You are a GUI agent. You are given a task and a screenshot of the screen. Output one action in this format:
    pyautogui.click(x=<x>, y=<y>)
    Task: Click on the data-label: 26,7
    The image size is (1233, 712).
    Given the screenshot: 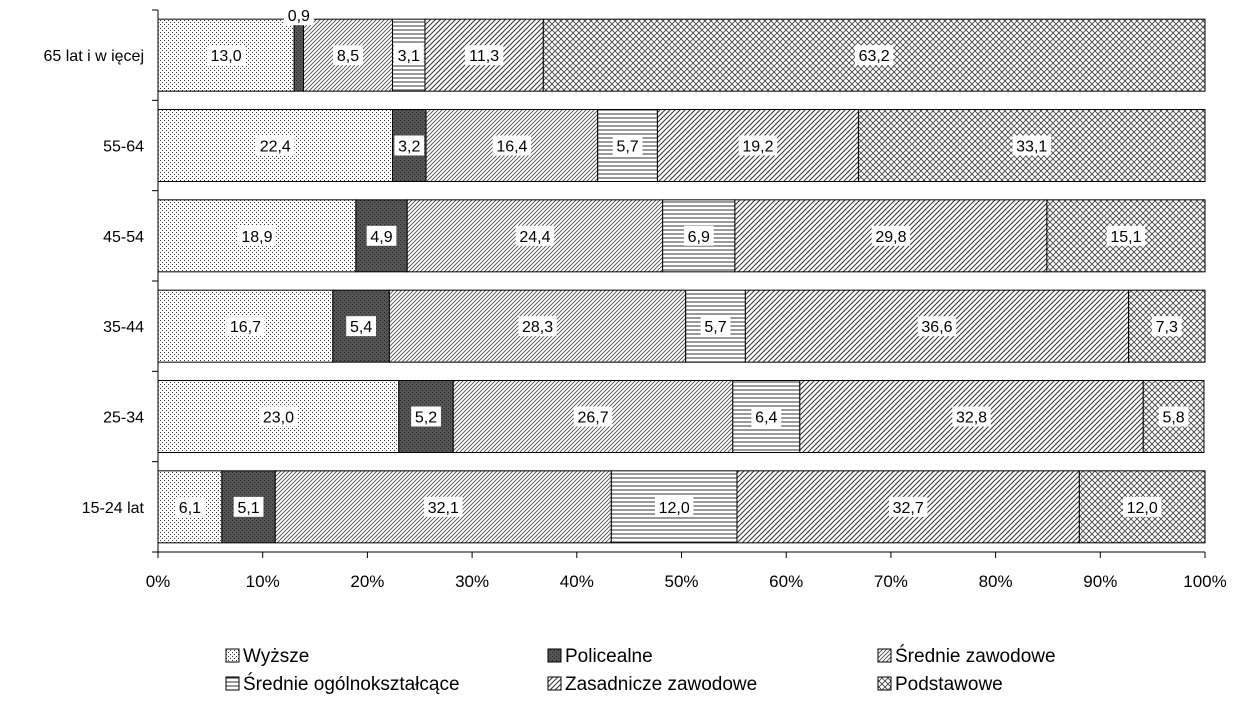 What is the action you would take?
    pyautogui.click(x=593, y=416)
    